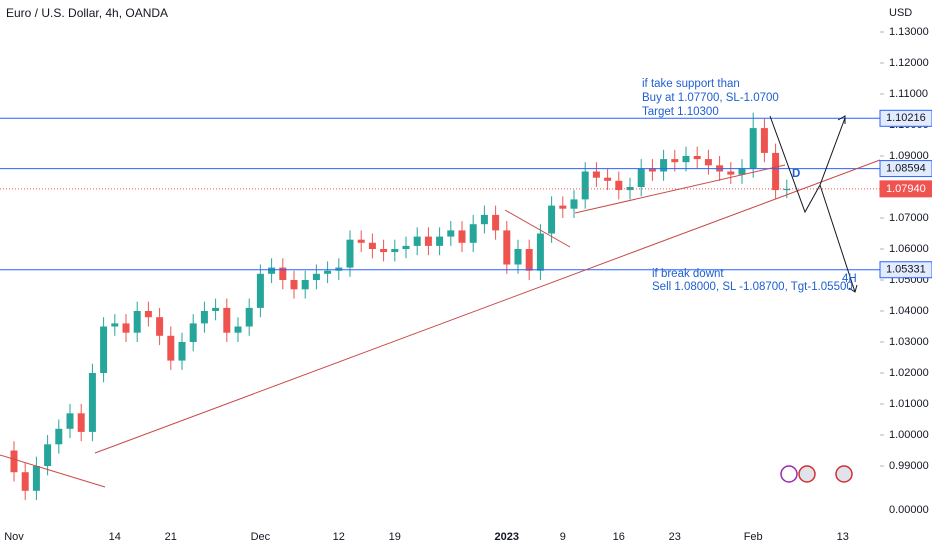 This screenshot has width=932, height=550. Describe the element at coordinates (115, 537) in the screenshot. I see `x-tick-label: 14` at that location.